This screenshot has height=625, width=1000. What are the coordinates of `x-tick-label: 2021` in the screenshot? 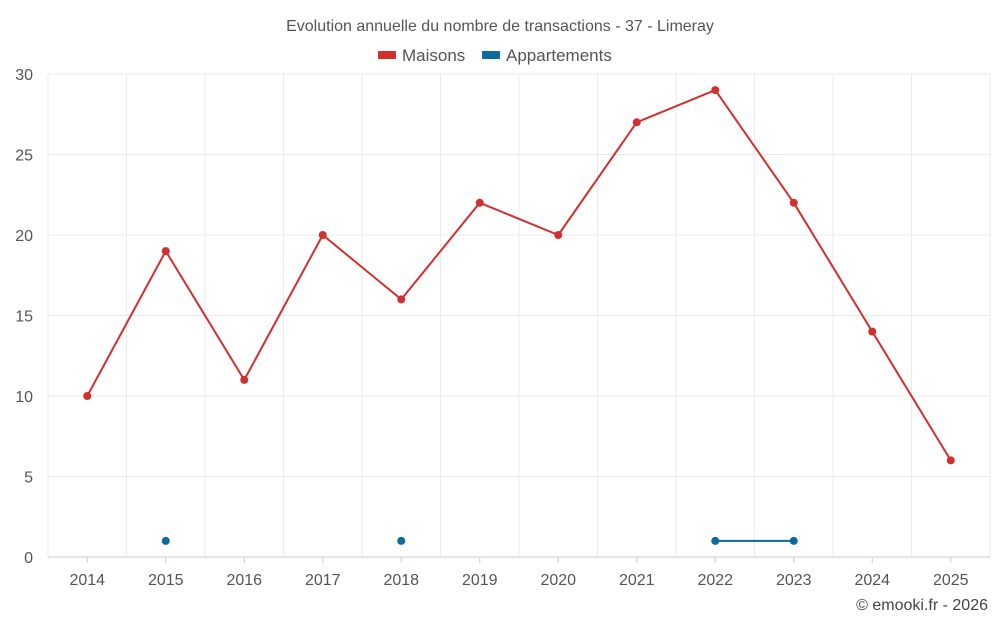 It's located at (637, 580).